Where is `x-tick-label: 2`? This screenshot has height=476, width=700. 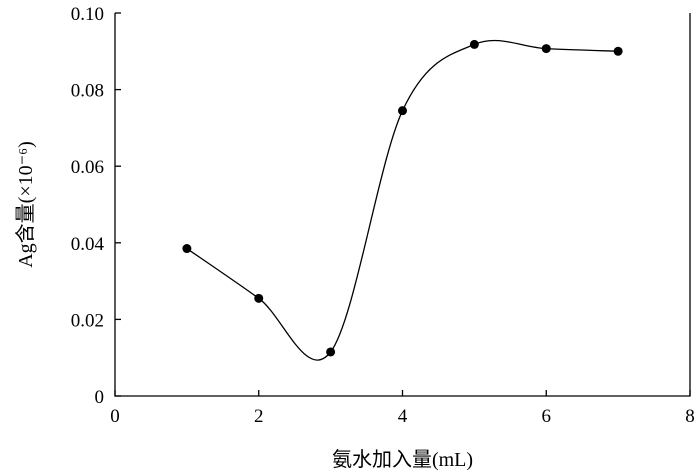 x-tick-label: 2 is located at coordinates (259, 416).